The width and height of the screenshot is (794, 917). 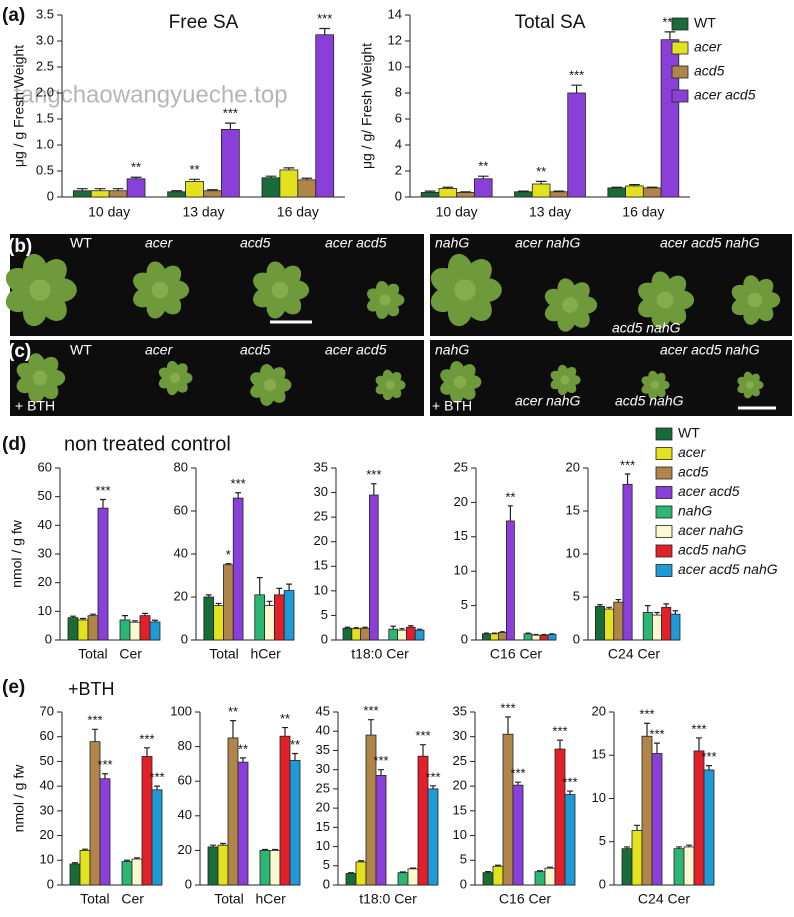 What do you see at coordinates (20, 246) in the screenshot?
I see `panel-label: (b)` at bounding box center [20, 246].